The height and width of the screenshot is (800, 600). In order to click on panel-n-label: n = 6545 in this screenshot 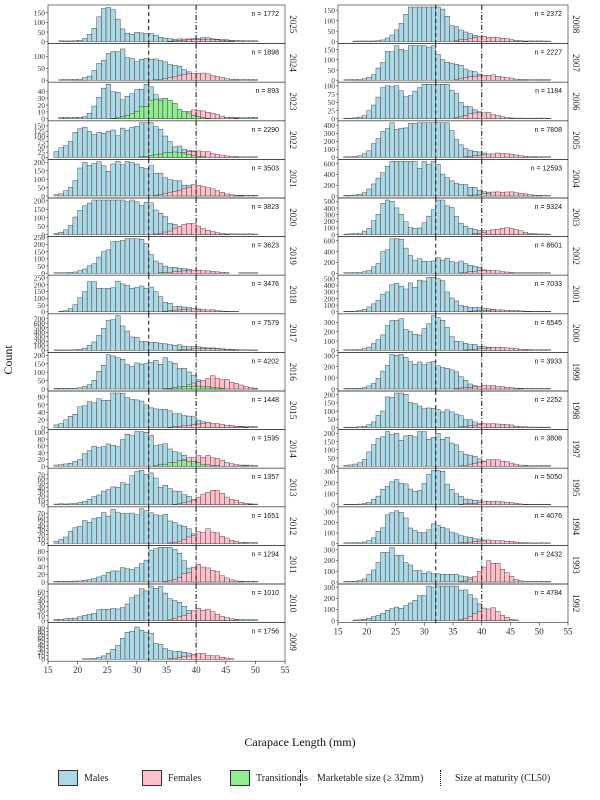, I will do `click(549, 323)`.